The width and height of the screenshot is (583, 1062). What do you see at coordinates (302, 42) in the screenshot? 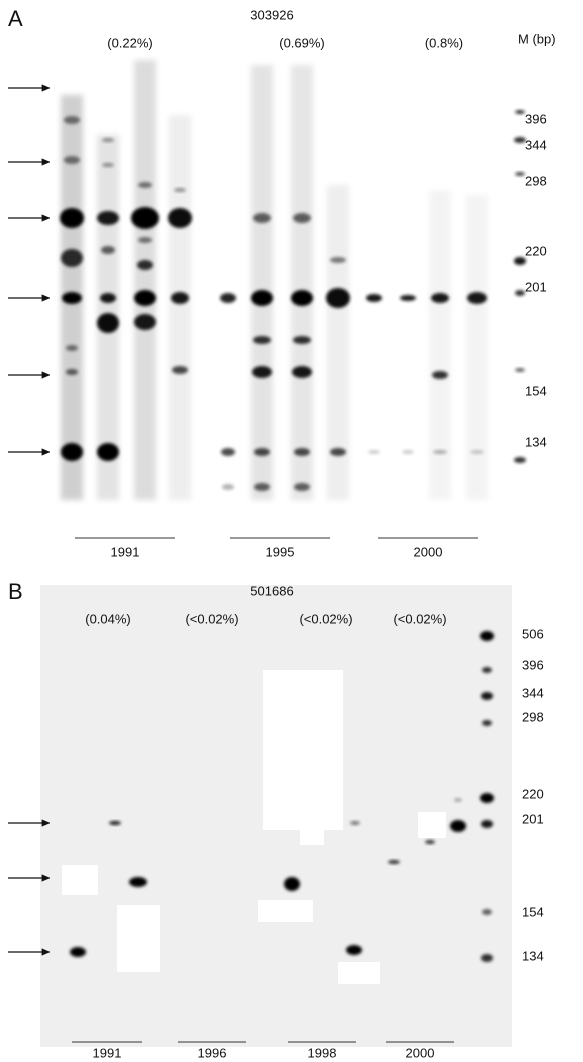
I see `percentage: (0.69%)` at bounding box center [302, 42].